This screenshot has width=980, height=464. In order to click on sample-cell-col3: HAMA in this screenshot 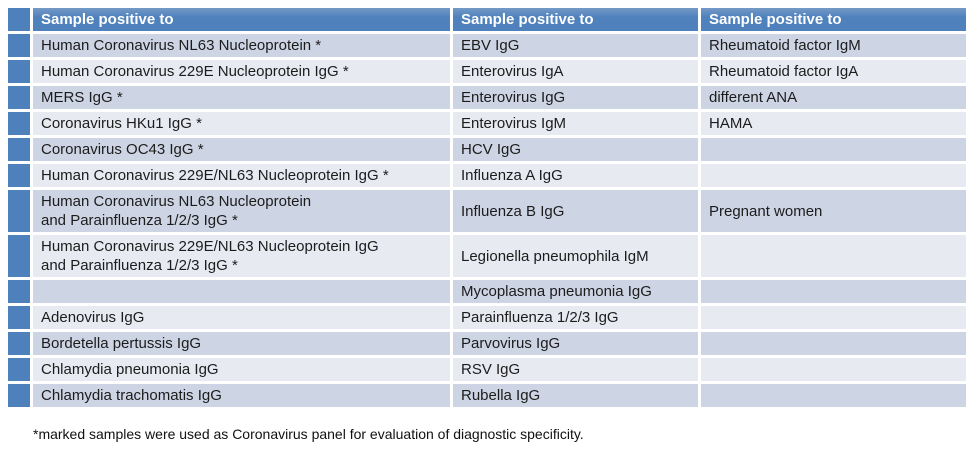, I will do `click(833, 123)`.